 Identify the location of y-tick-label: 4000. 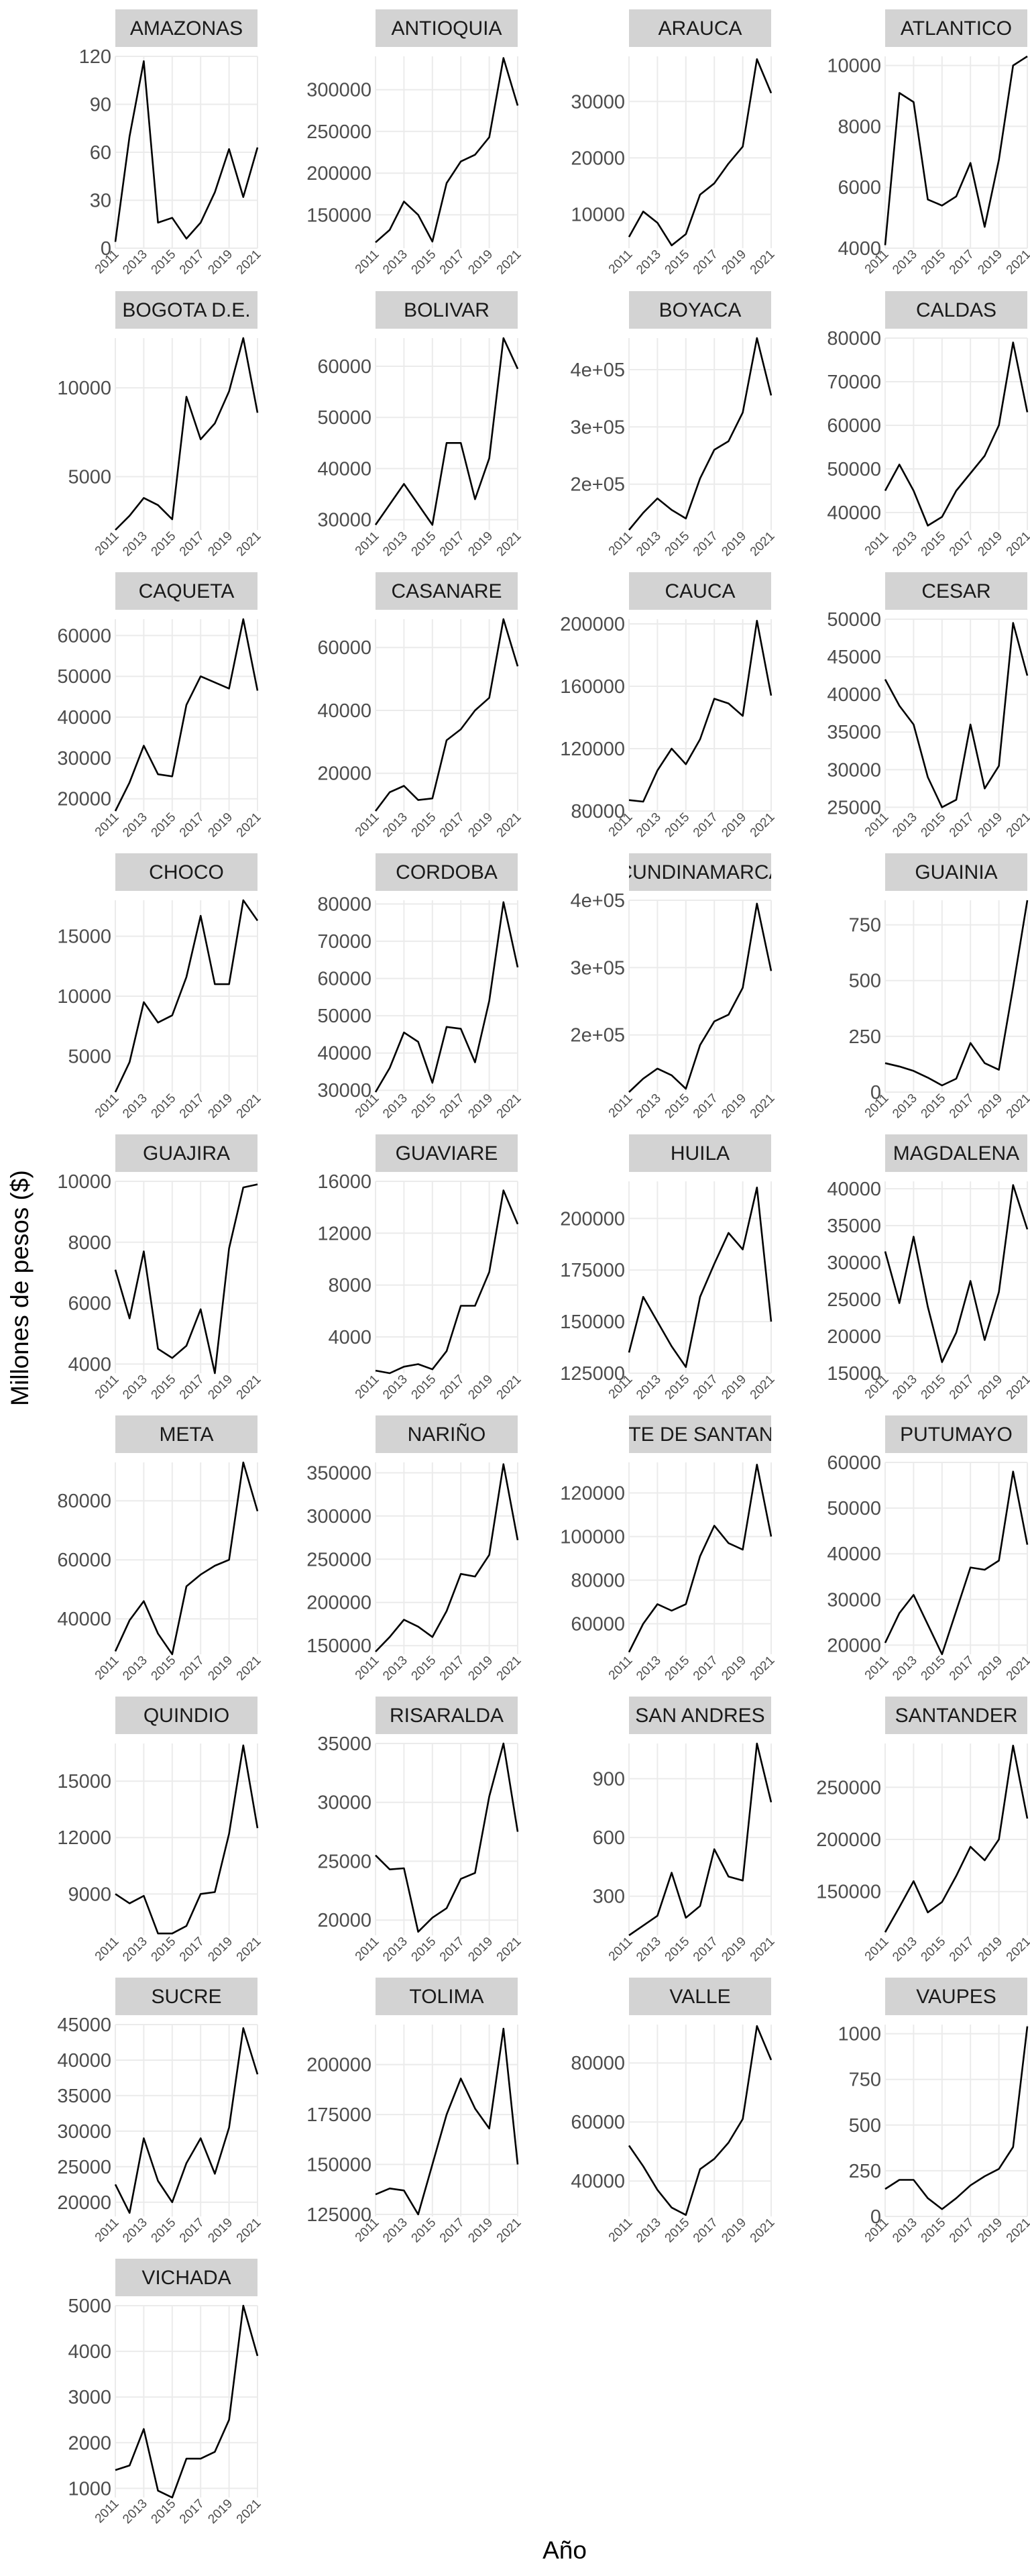
(859, 249).